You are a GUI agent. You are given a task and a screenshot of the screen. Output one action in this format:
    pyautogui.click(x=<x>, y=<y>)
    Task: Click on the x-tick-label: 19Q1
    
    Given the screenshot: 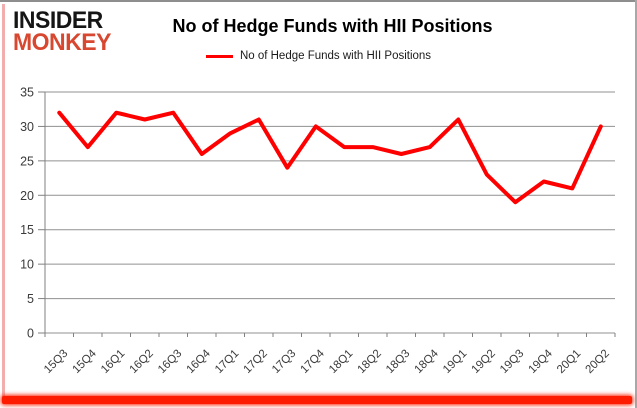 What is the action you would take?
    pyautogui.click(x=455, y=362)
    